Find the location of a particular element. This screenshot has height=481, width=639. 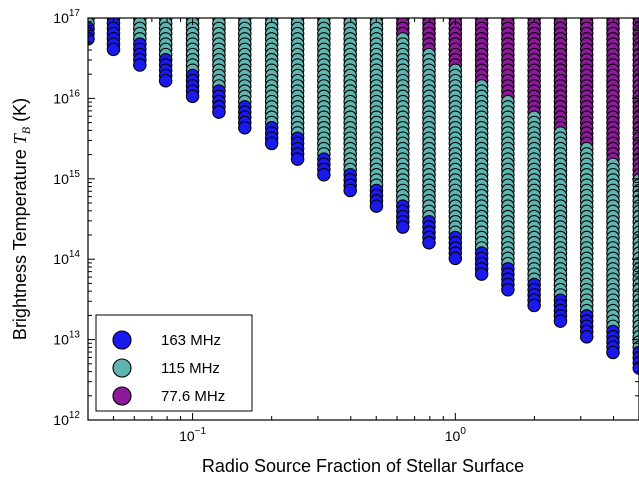

y-axis-label-suffix: (K) is located at coordinates (20, 112).